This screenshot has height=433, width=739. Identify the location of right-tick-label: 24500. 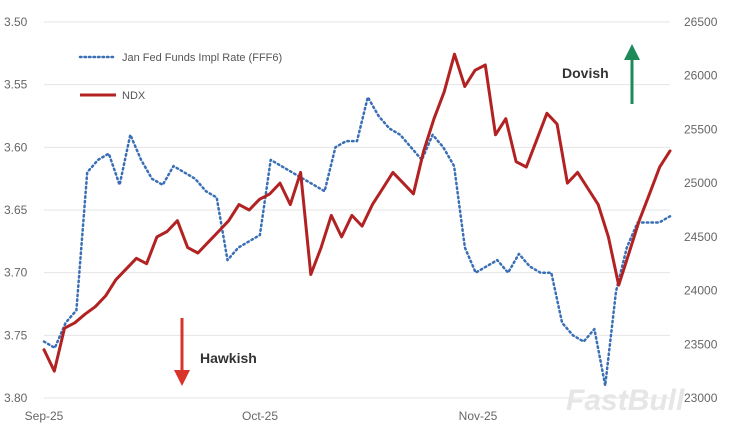
(701, 237).